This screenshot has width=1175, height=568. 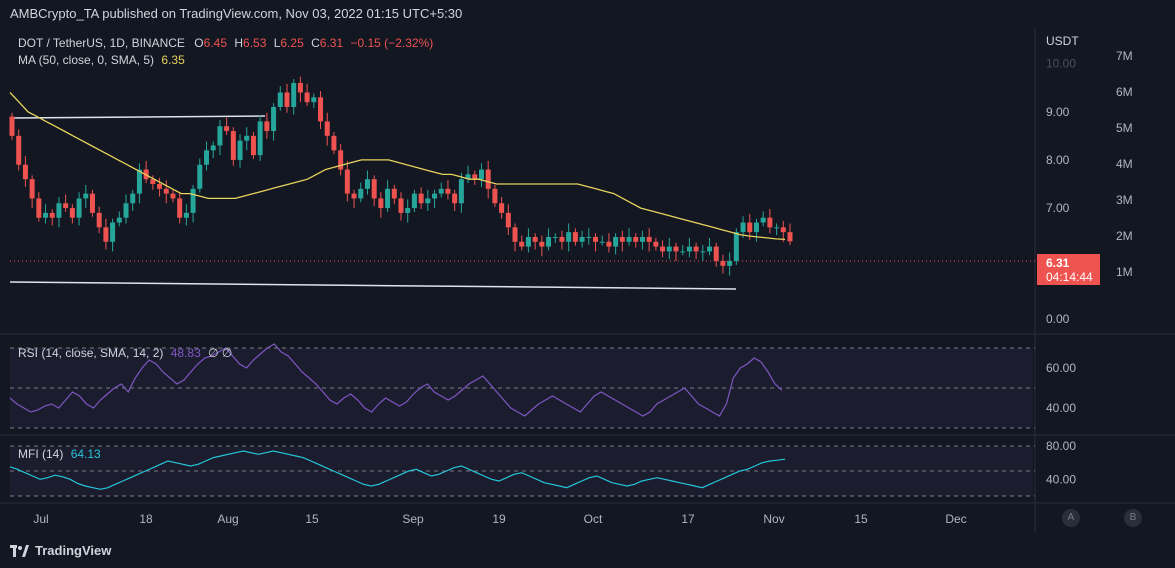 I want to click on time-tick: Oct, so click(x=593, y=519).